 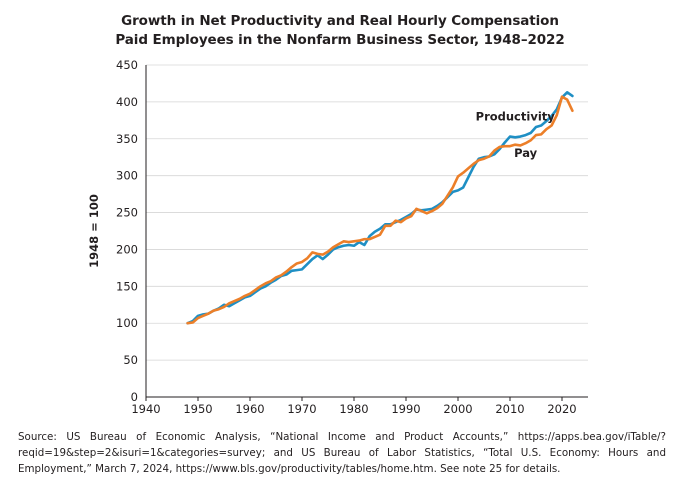 I want to click on series-label-productivity: Productivity, so click(x=516, y=116).